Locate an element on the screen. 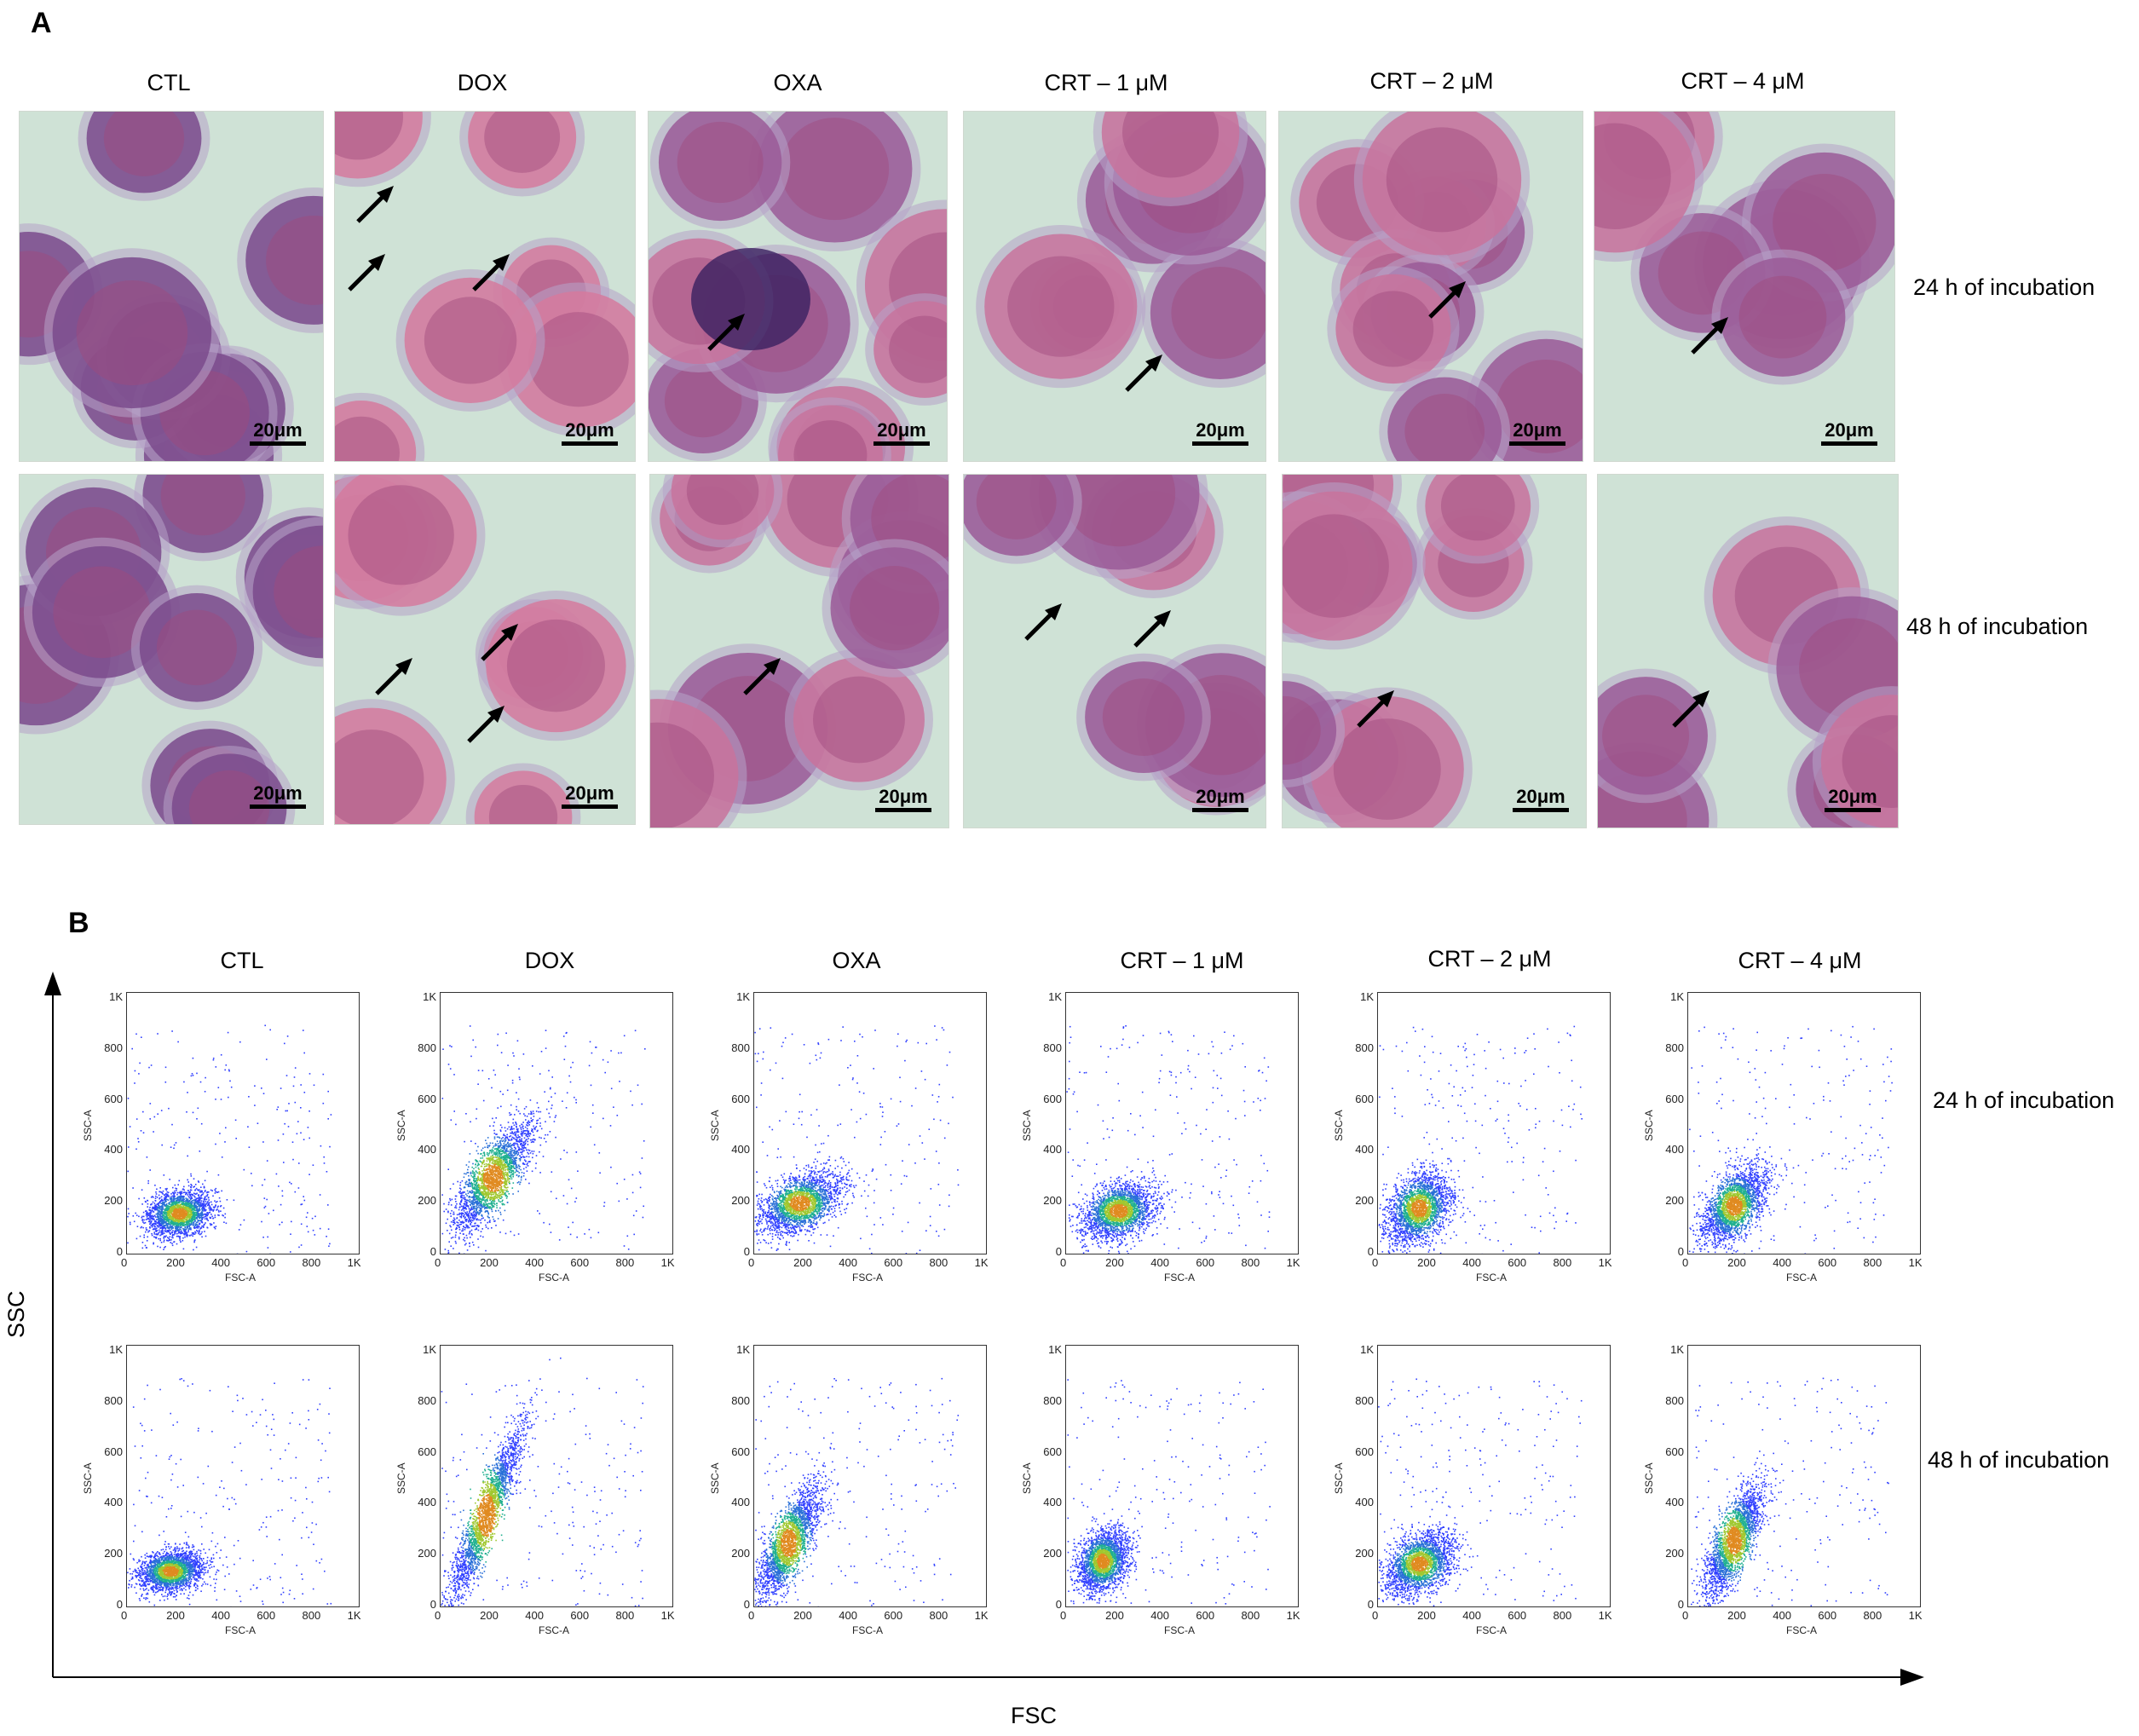 Image resolution: width=2139 pixels, height=1736 pixels. a-col-ctl: CTL is located at coordinates (168, 83).